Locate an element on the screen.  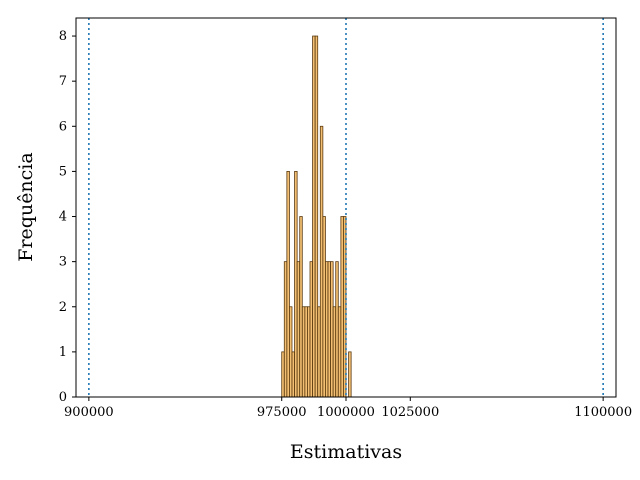
y-tick-label: 1 is located at coordinates (63, 352).